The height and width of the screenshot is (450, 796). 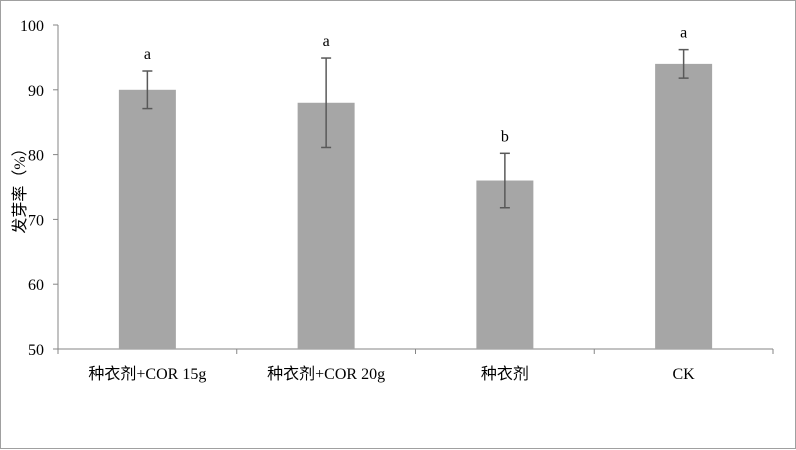 I want to click on significance-label: b, so click(x=505, y=136).